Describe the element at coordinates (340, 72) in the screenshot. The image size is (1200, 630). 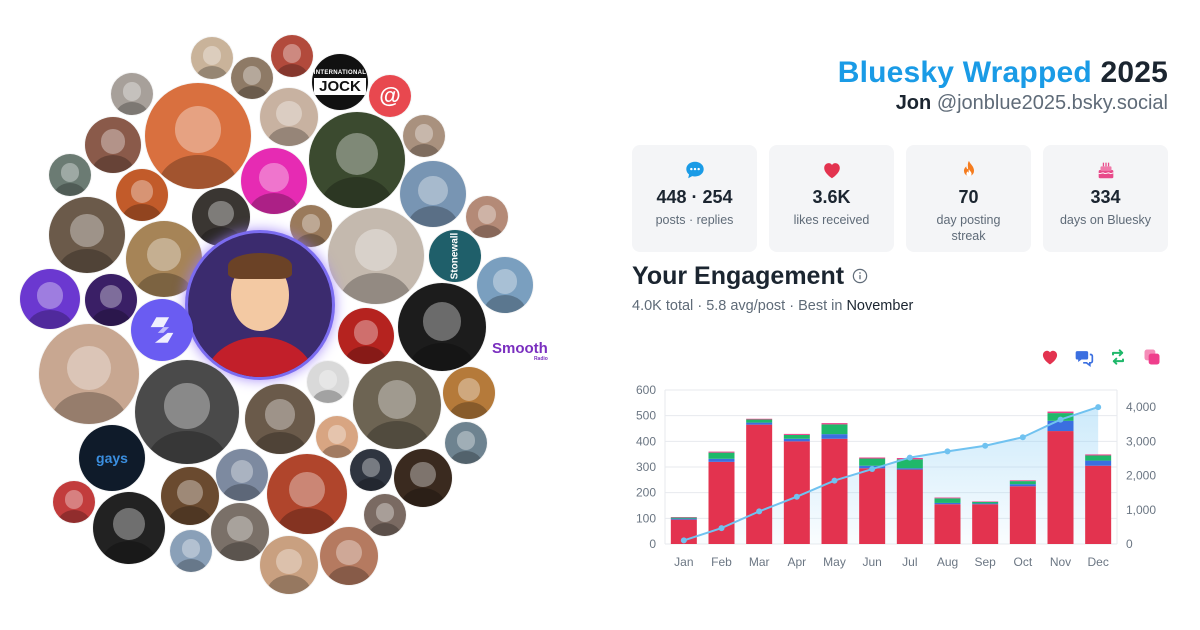
I see `logo-text-small: INTERNATIONAL` at that location.